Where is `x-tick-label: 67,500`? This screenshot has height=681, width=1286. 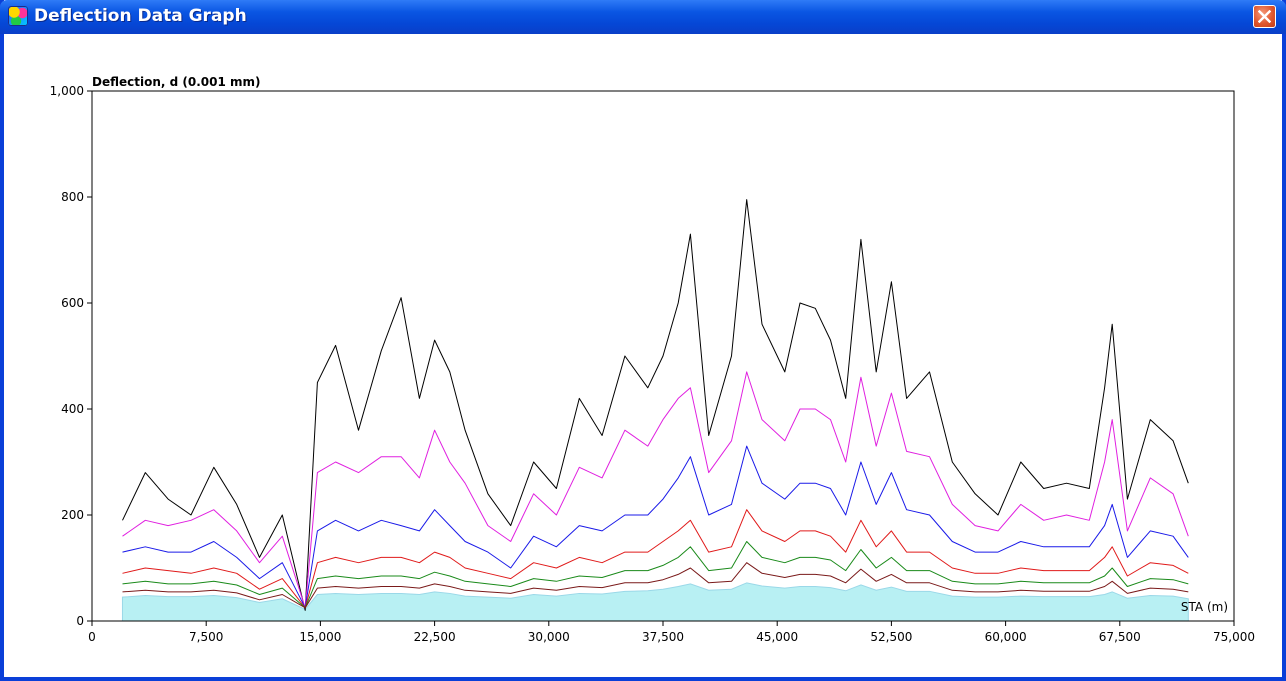
x-tick-label: 67,500 is located at coordinates (1120, 637).